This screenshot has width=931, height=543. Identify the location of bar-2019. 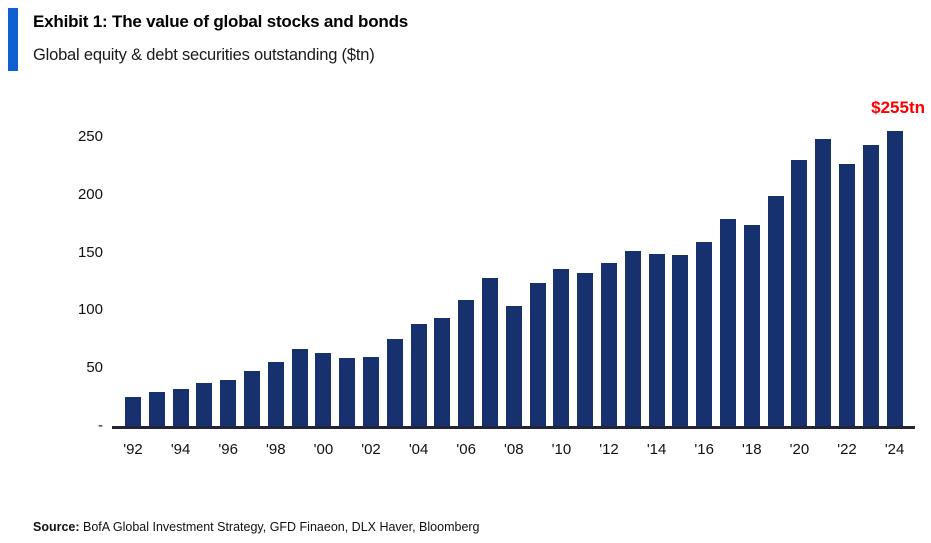
(775, 310).